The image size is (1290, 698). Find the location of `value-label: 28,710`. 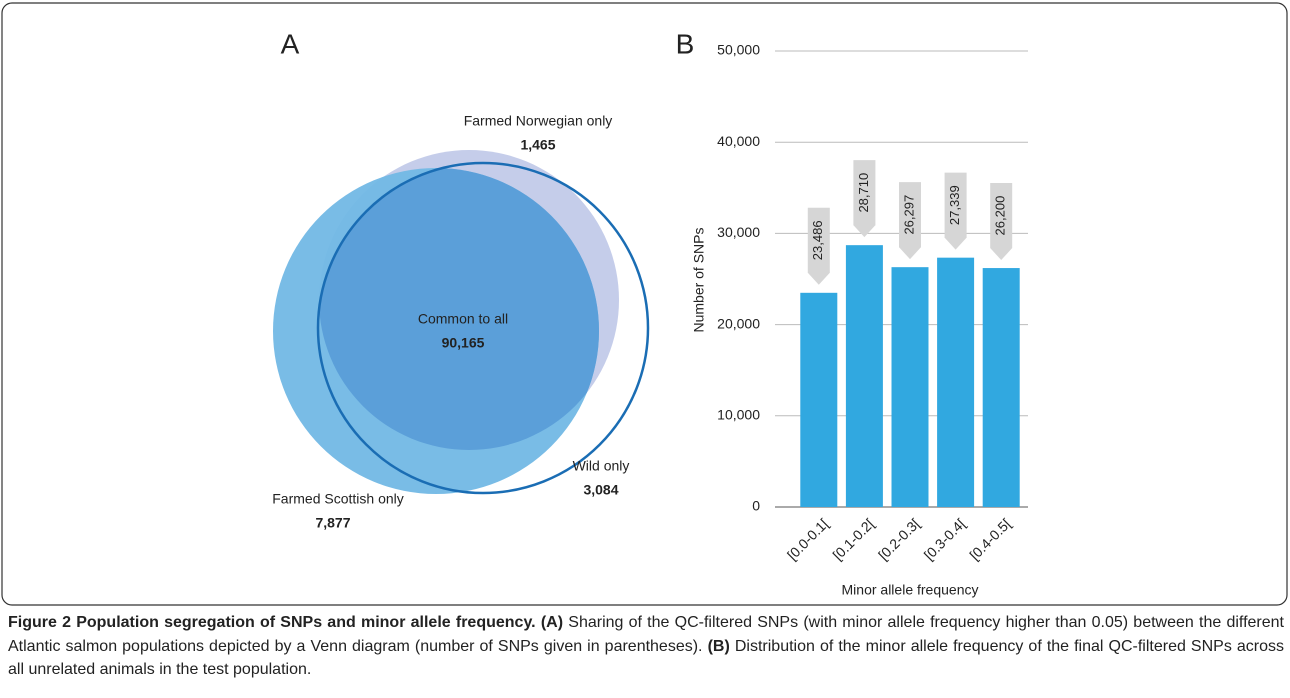

value-label: 28,710 is located at coordinates (863, 193).